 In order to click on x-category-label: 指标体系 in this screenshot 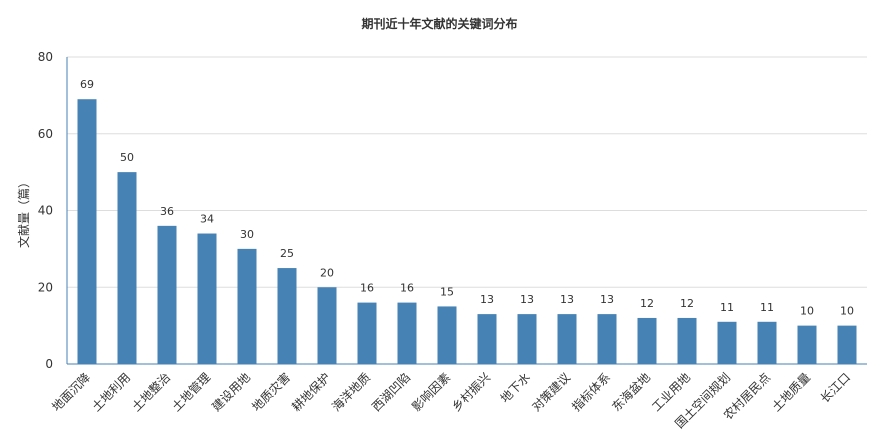, I will do `click(591, 392)`.